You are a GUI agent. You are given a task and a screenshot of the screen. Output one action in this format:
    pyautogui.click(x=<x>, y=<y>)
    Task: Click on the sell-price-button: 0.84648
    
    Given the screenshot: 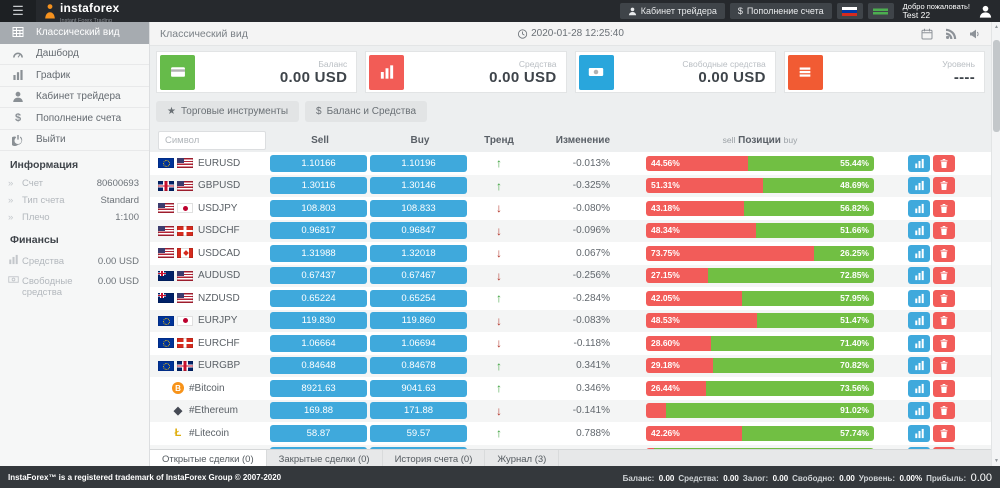 What is the action you would take?
    pyautogui.click(x=318, y=366)
    